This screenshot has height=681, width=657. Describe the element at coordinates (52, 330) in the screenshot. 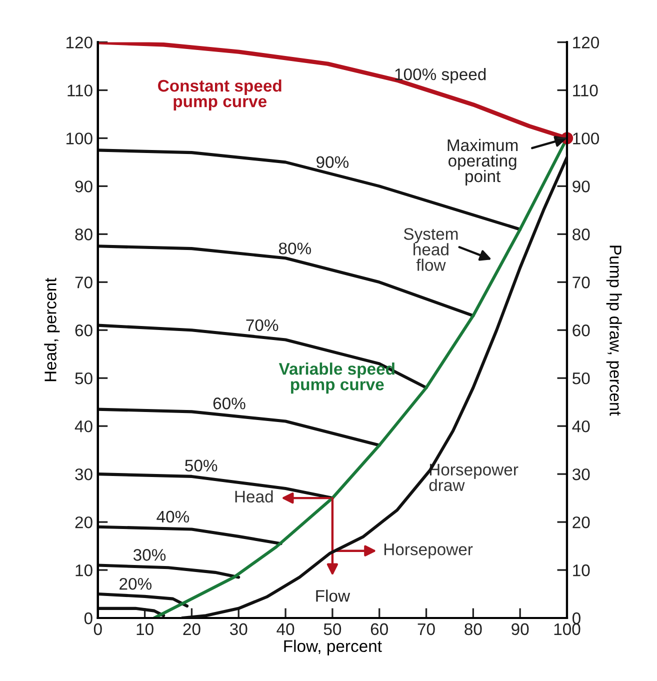

I see `y-axis-title: Head, percent` at that location.